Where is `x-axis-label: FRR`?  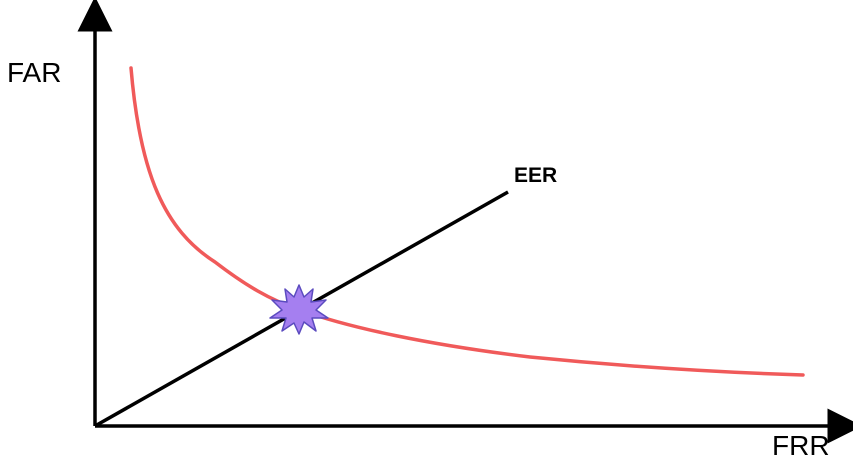 x-axis-label: FRR is located at coordinates (801, 445).